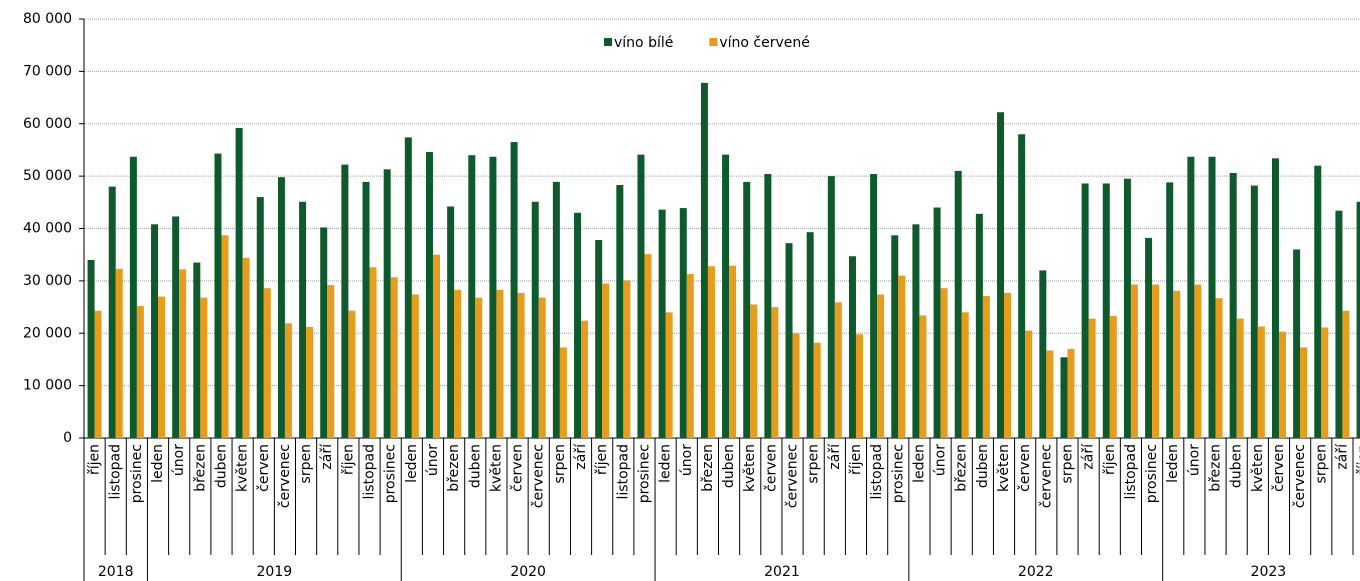 The height and width of the screenshot is (581, 1360). I want to click on x-tick-label: duben, so click(729, 466).